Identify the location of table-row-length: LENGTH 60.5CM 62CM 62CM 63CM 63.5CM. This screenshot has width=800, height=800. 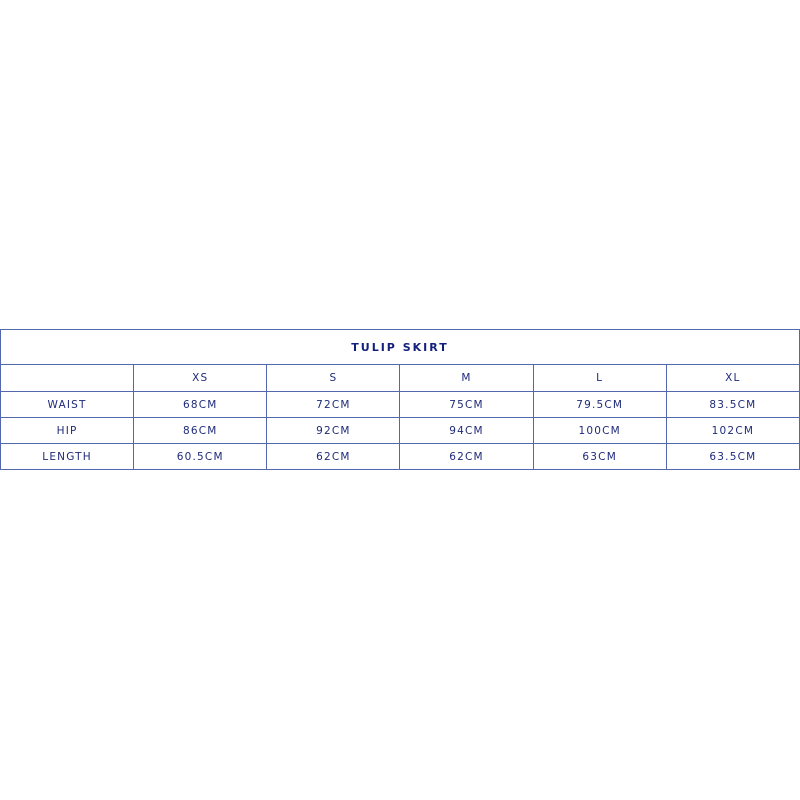
(400, 456).